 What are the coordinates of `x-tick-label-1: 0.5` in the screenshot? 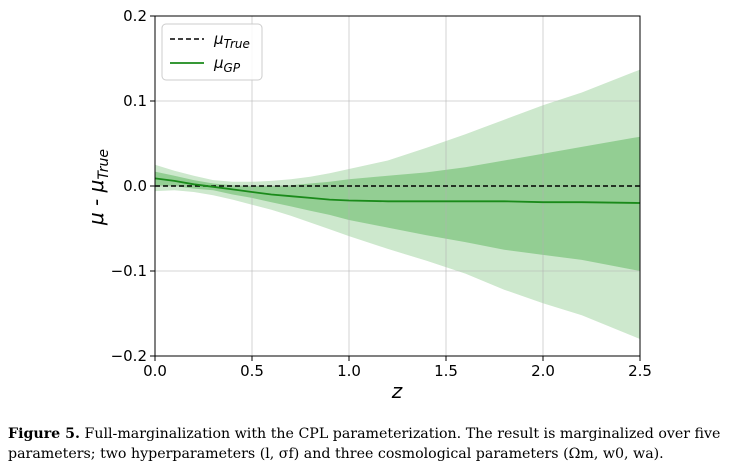 It's located at (252, 371).